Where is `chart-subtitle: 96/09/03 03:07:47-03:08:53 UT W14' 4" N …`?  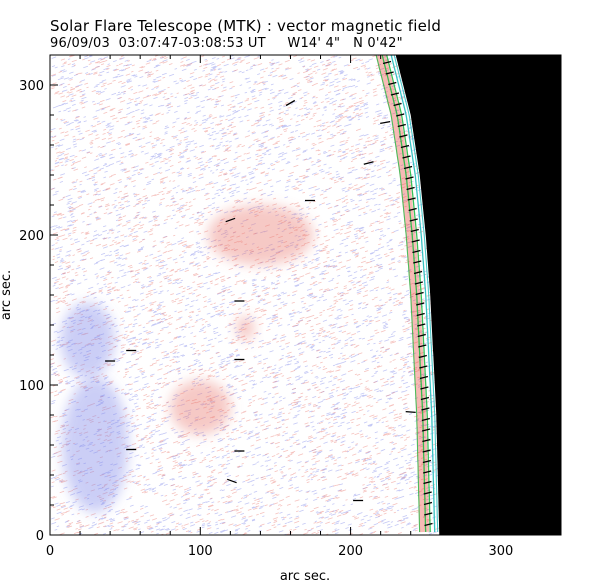 chart-subtitle: 96/09/03 03:07:47-03:08:53 UT W14' 4" N … is located at coordinates (226, 43).